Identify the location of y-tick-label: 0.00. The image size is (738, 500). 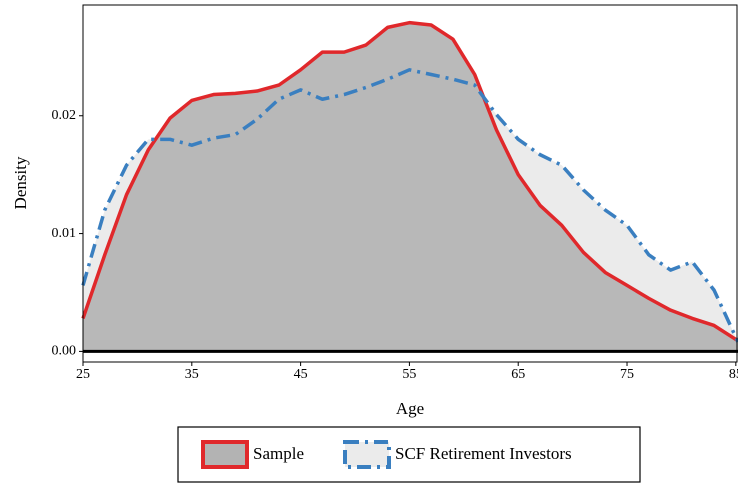
(64, 351).